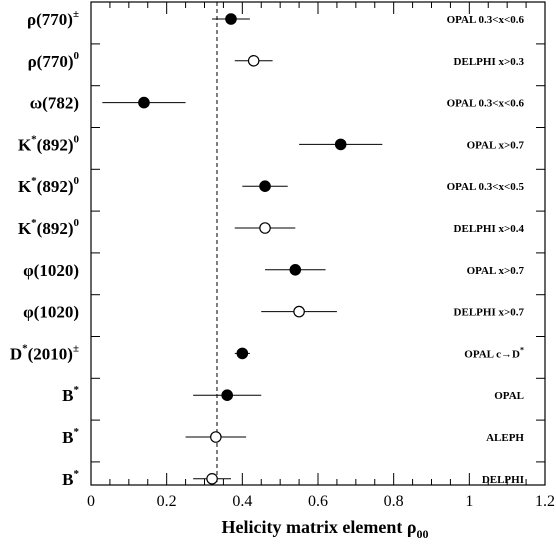 This screenshot has height=545, width=556. I want to click on x-tick-label: 0.8, so click(394, 501).